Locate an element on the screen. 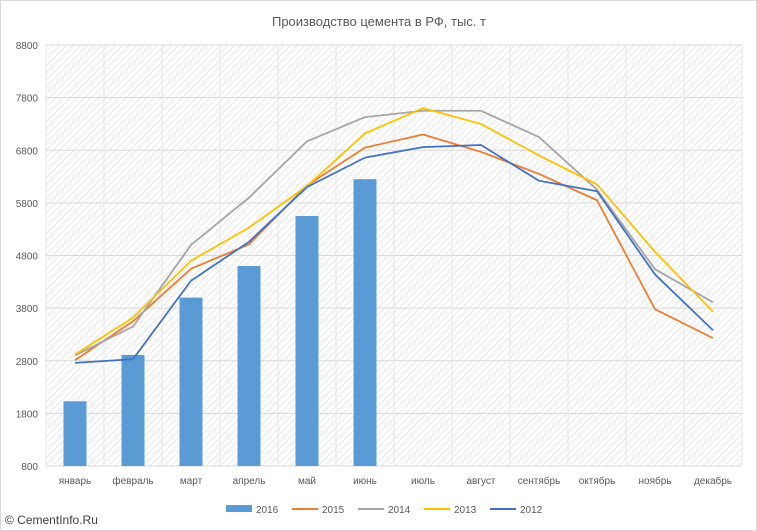 Image resolution: width=757 pixels, height=531 pixels. legend: 2016 2015 2014 2013 2012 is located at coordinates (384, 510).